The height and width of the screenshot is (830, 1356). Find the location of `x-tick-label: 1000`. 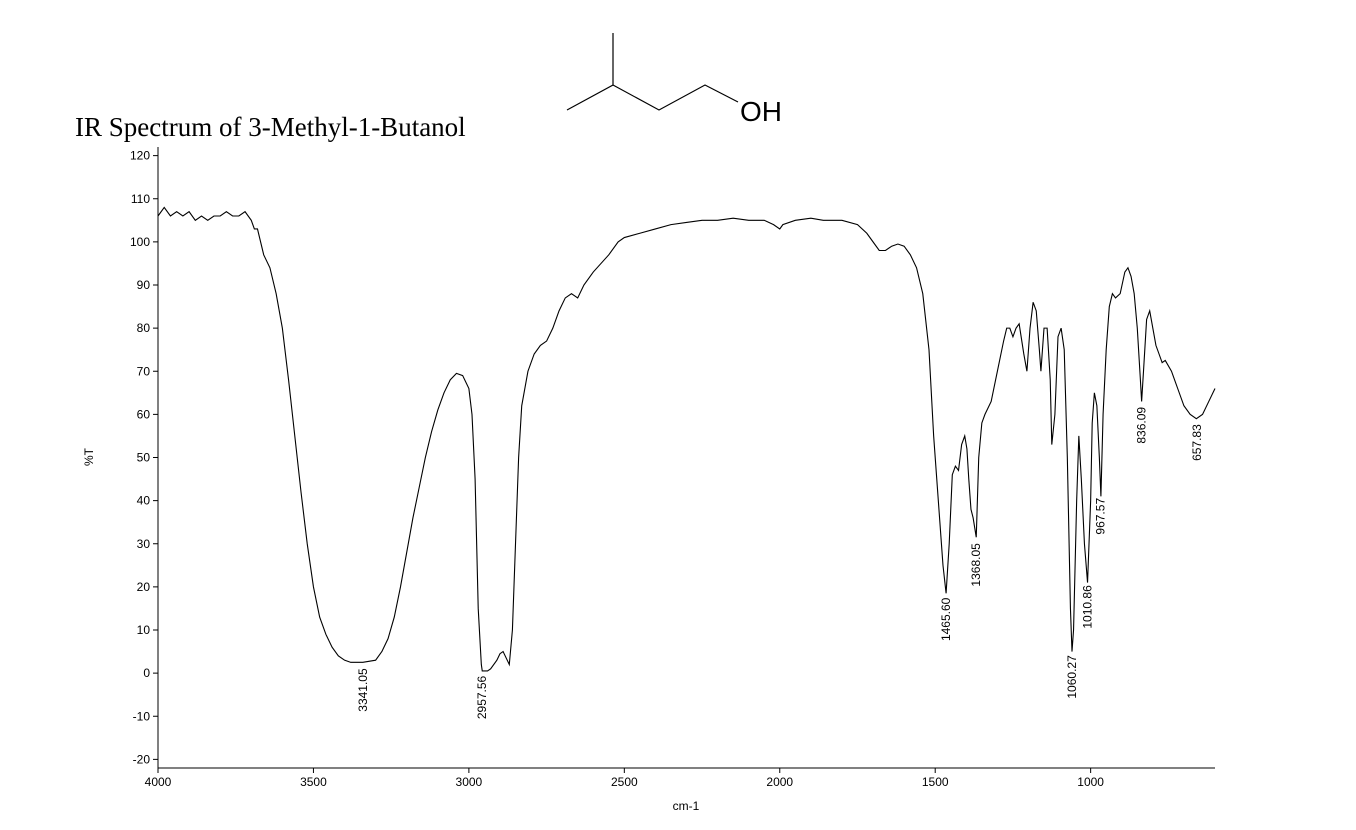

x-tick-label: 1000 is located at coordinates (1090, 782).